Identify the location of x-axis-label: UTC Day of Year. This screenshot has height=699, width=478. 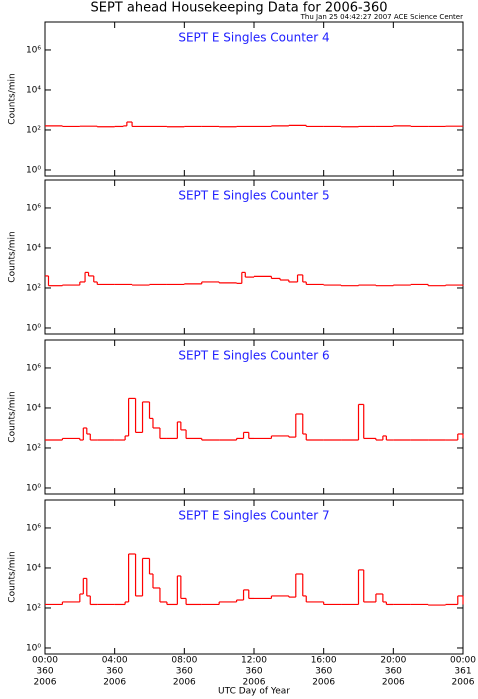
(254, 692).